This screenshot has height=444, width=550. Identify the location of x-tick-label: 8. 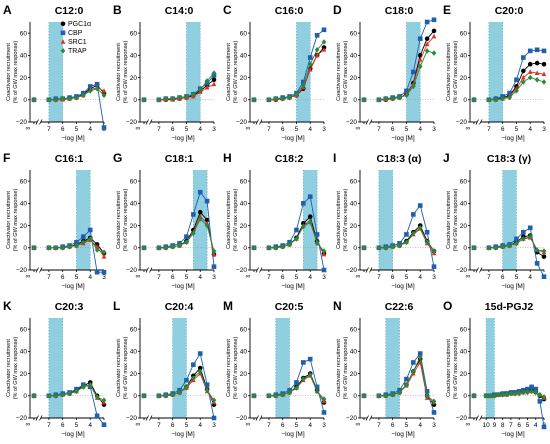
(503, 425).